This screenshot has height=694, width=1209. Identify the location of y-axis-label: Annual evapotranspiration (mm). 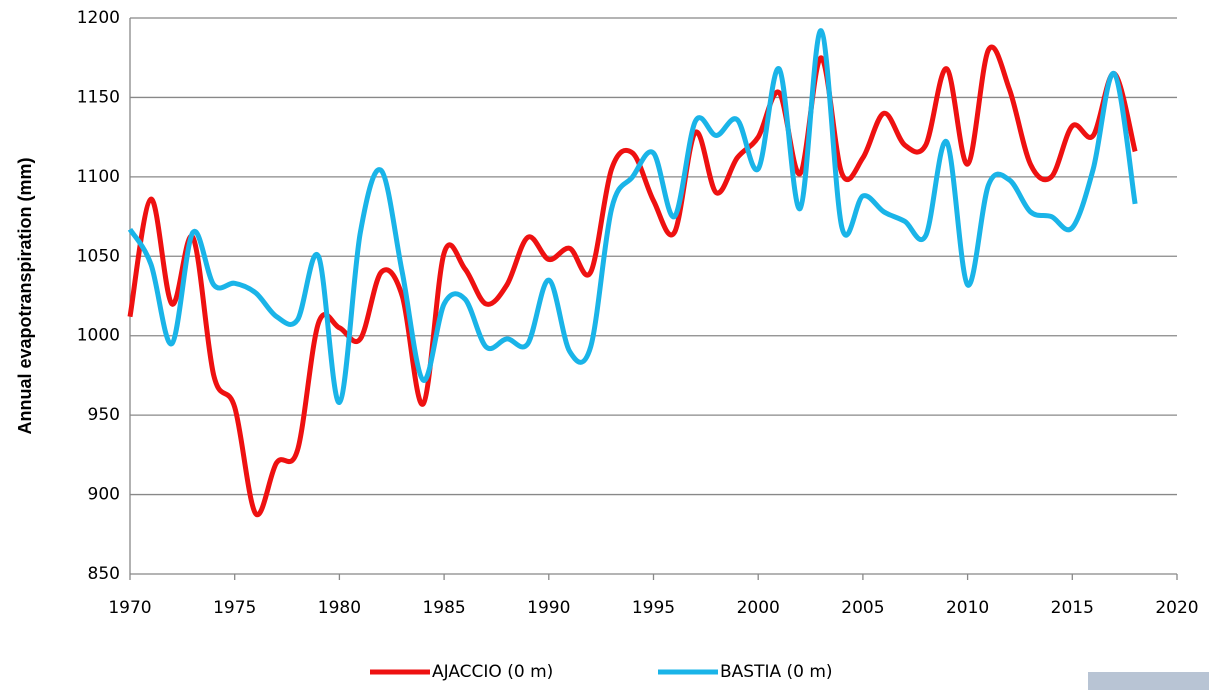
(25, 295).